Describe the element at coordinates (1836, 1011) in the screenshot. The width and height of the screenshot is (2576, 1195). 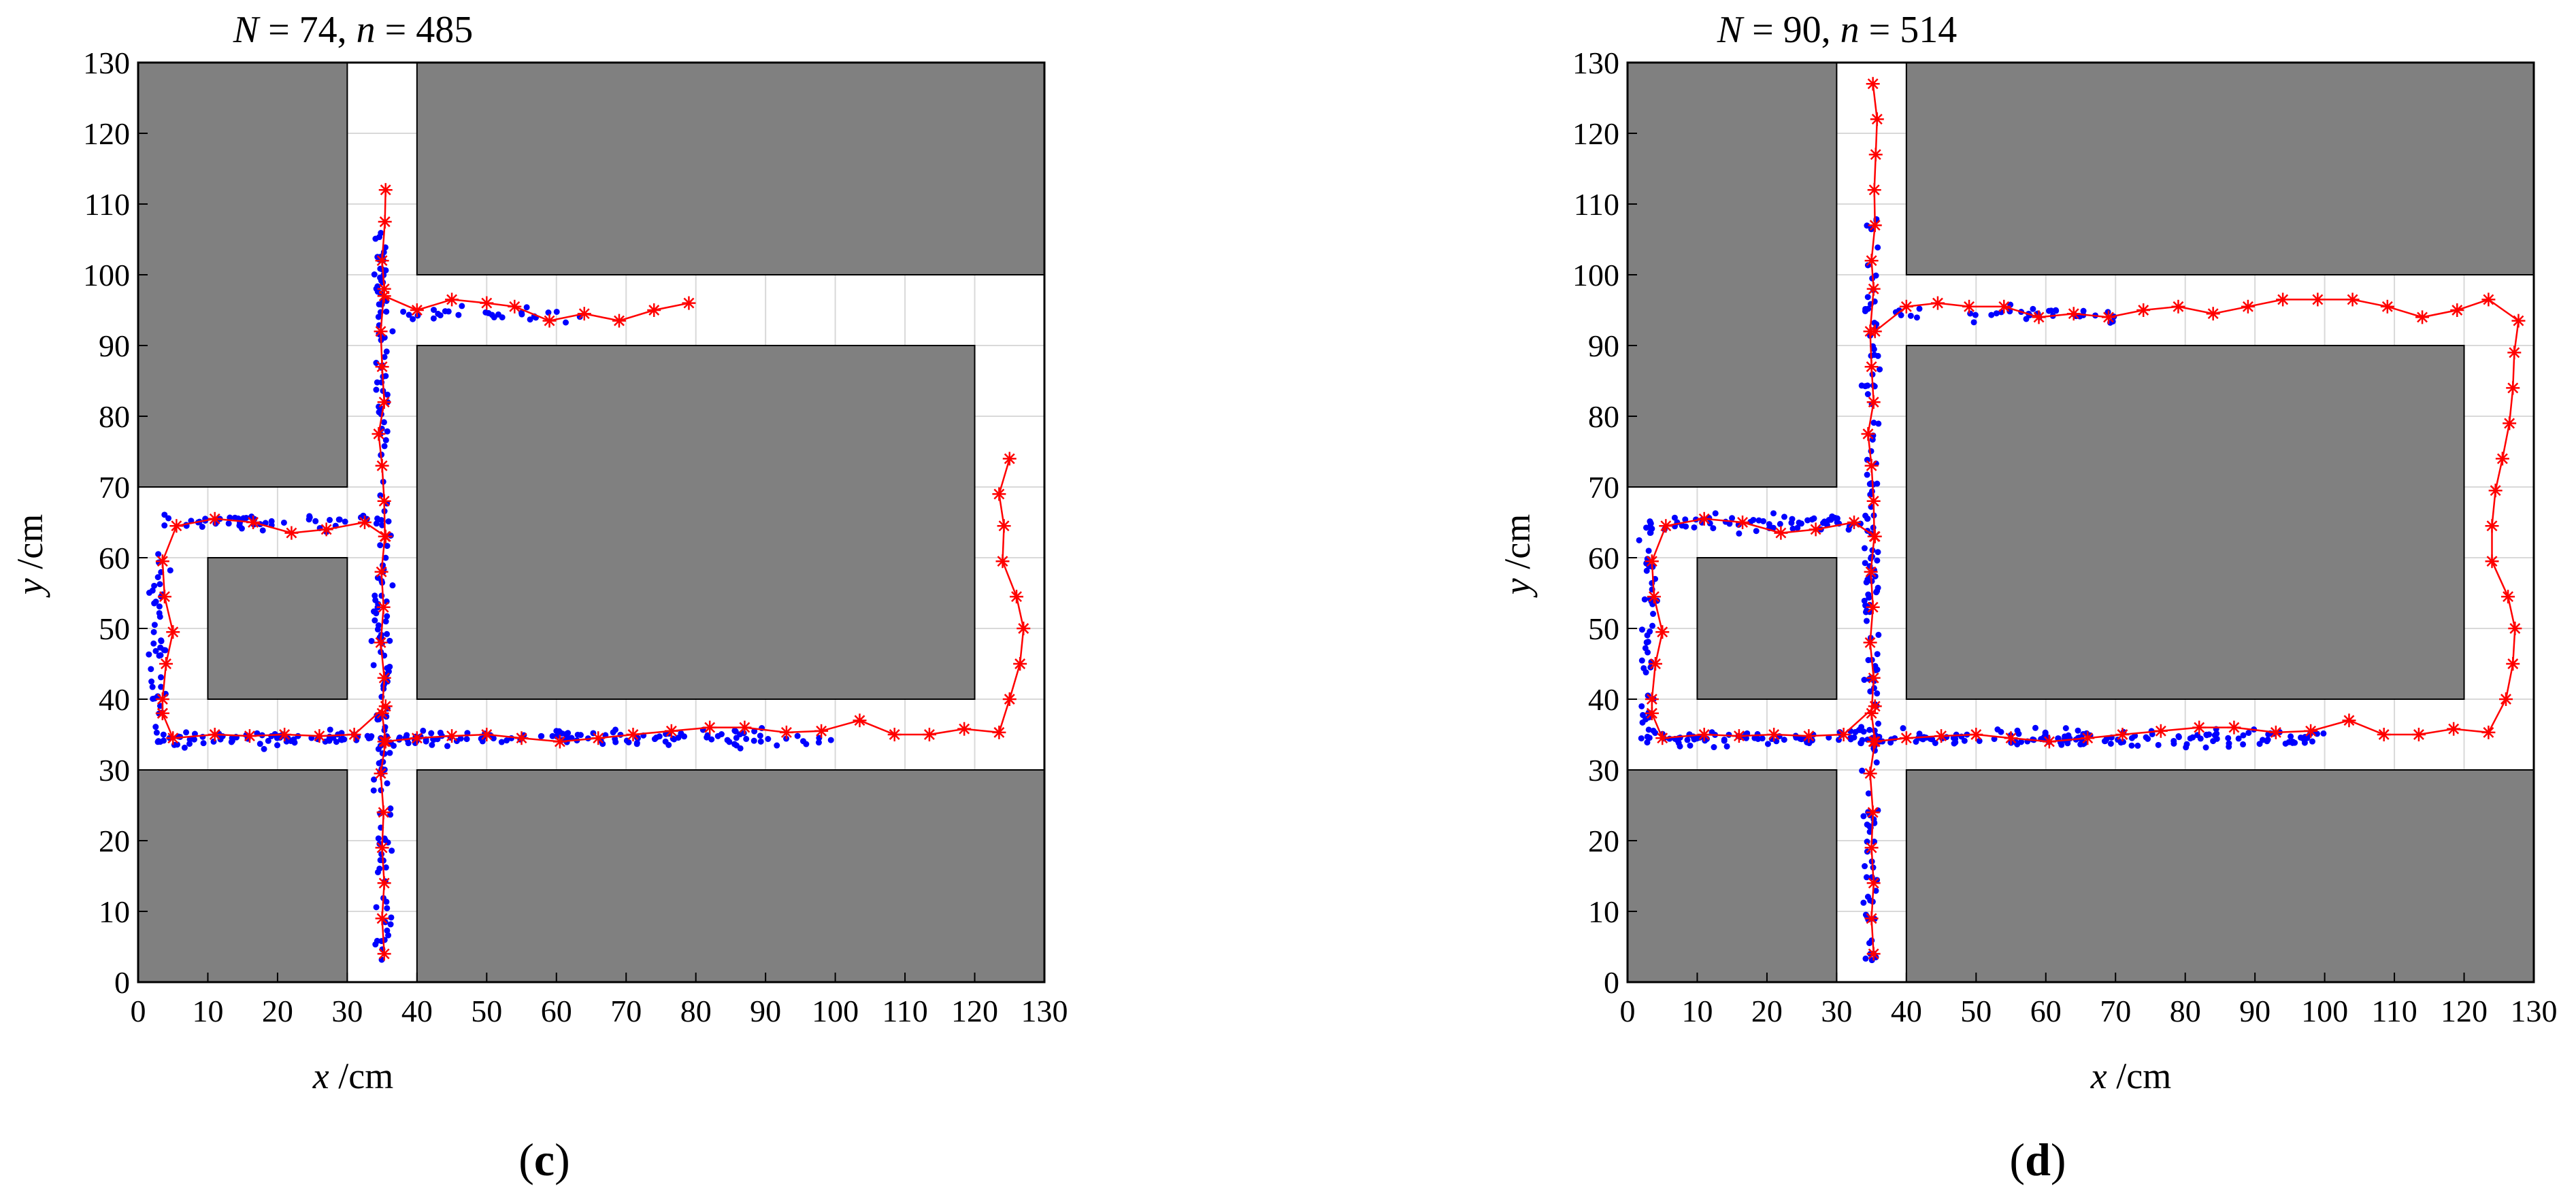
I see `x-tick-label: 30` at that location.